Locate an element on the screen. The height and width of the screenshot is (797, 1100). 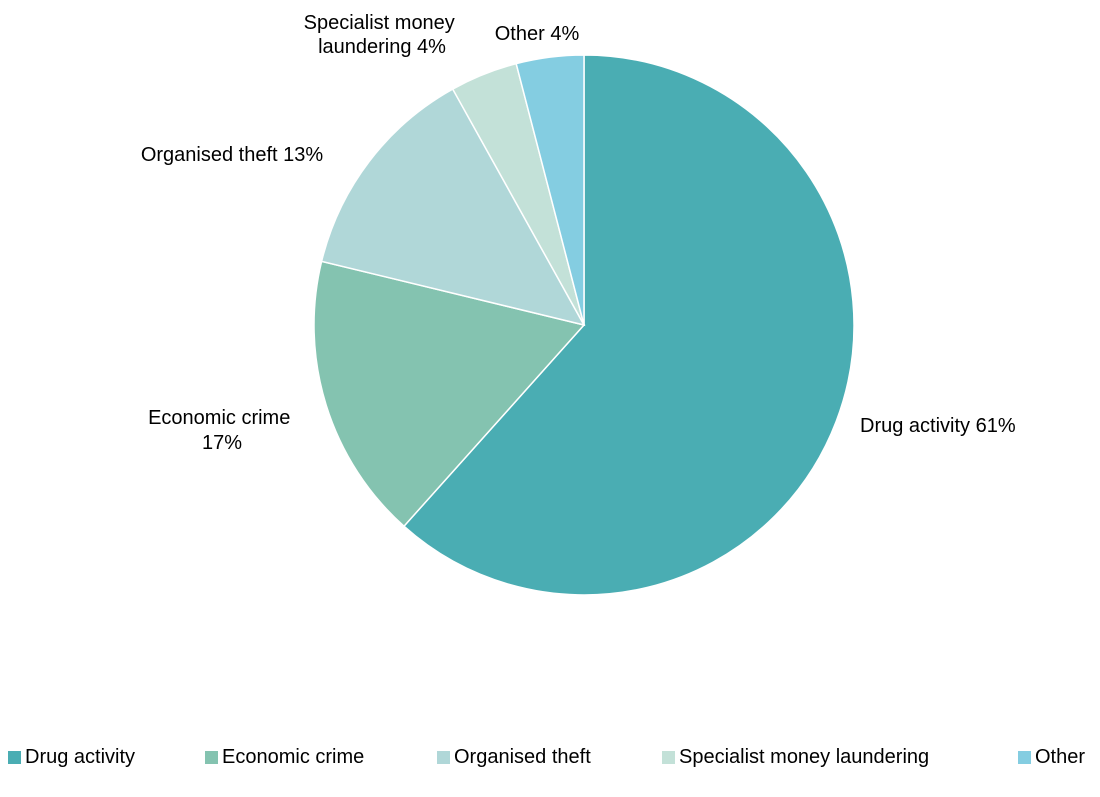
legend-label: Economic crime is located at coordinates (293, 757).